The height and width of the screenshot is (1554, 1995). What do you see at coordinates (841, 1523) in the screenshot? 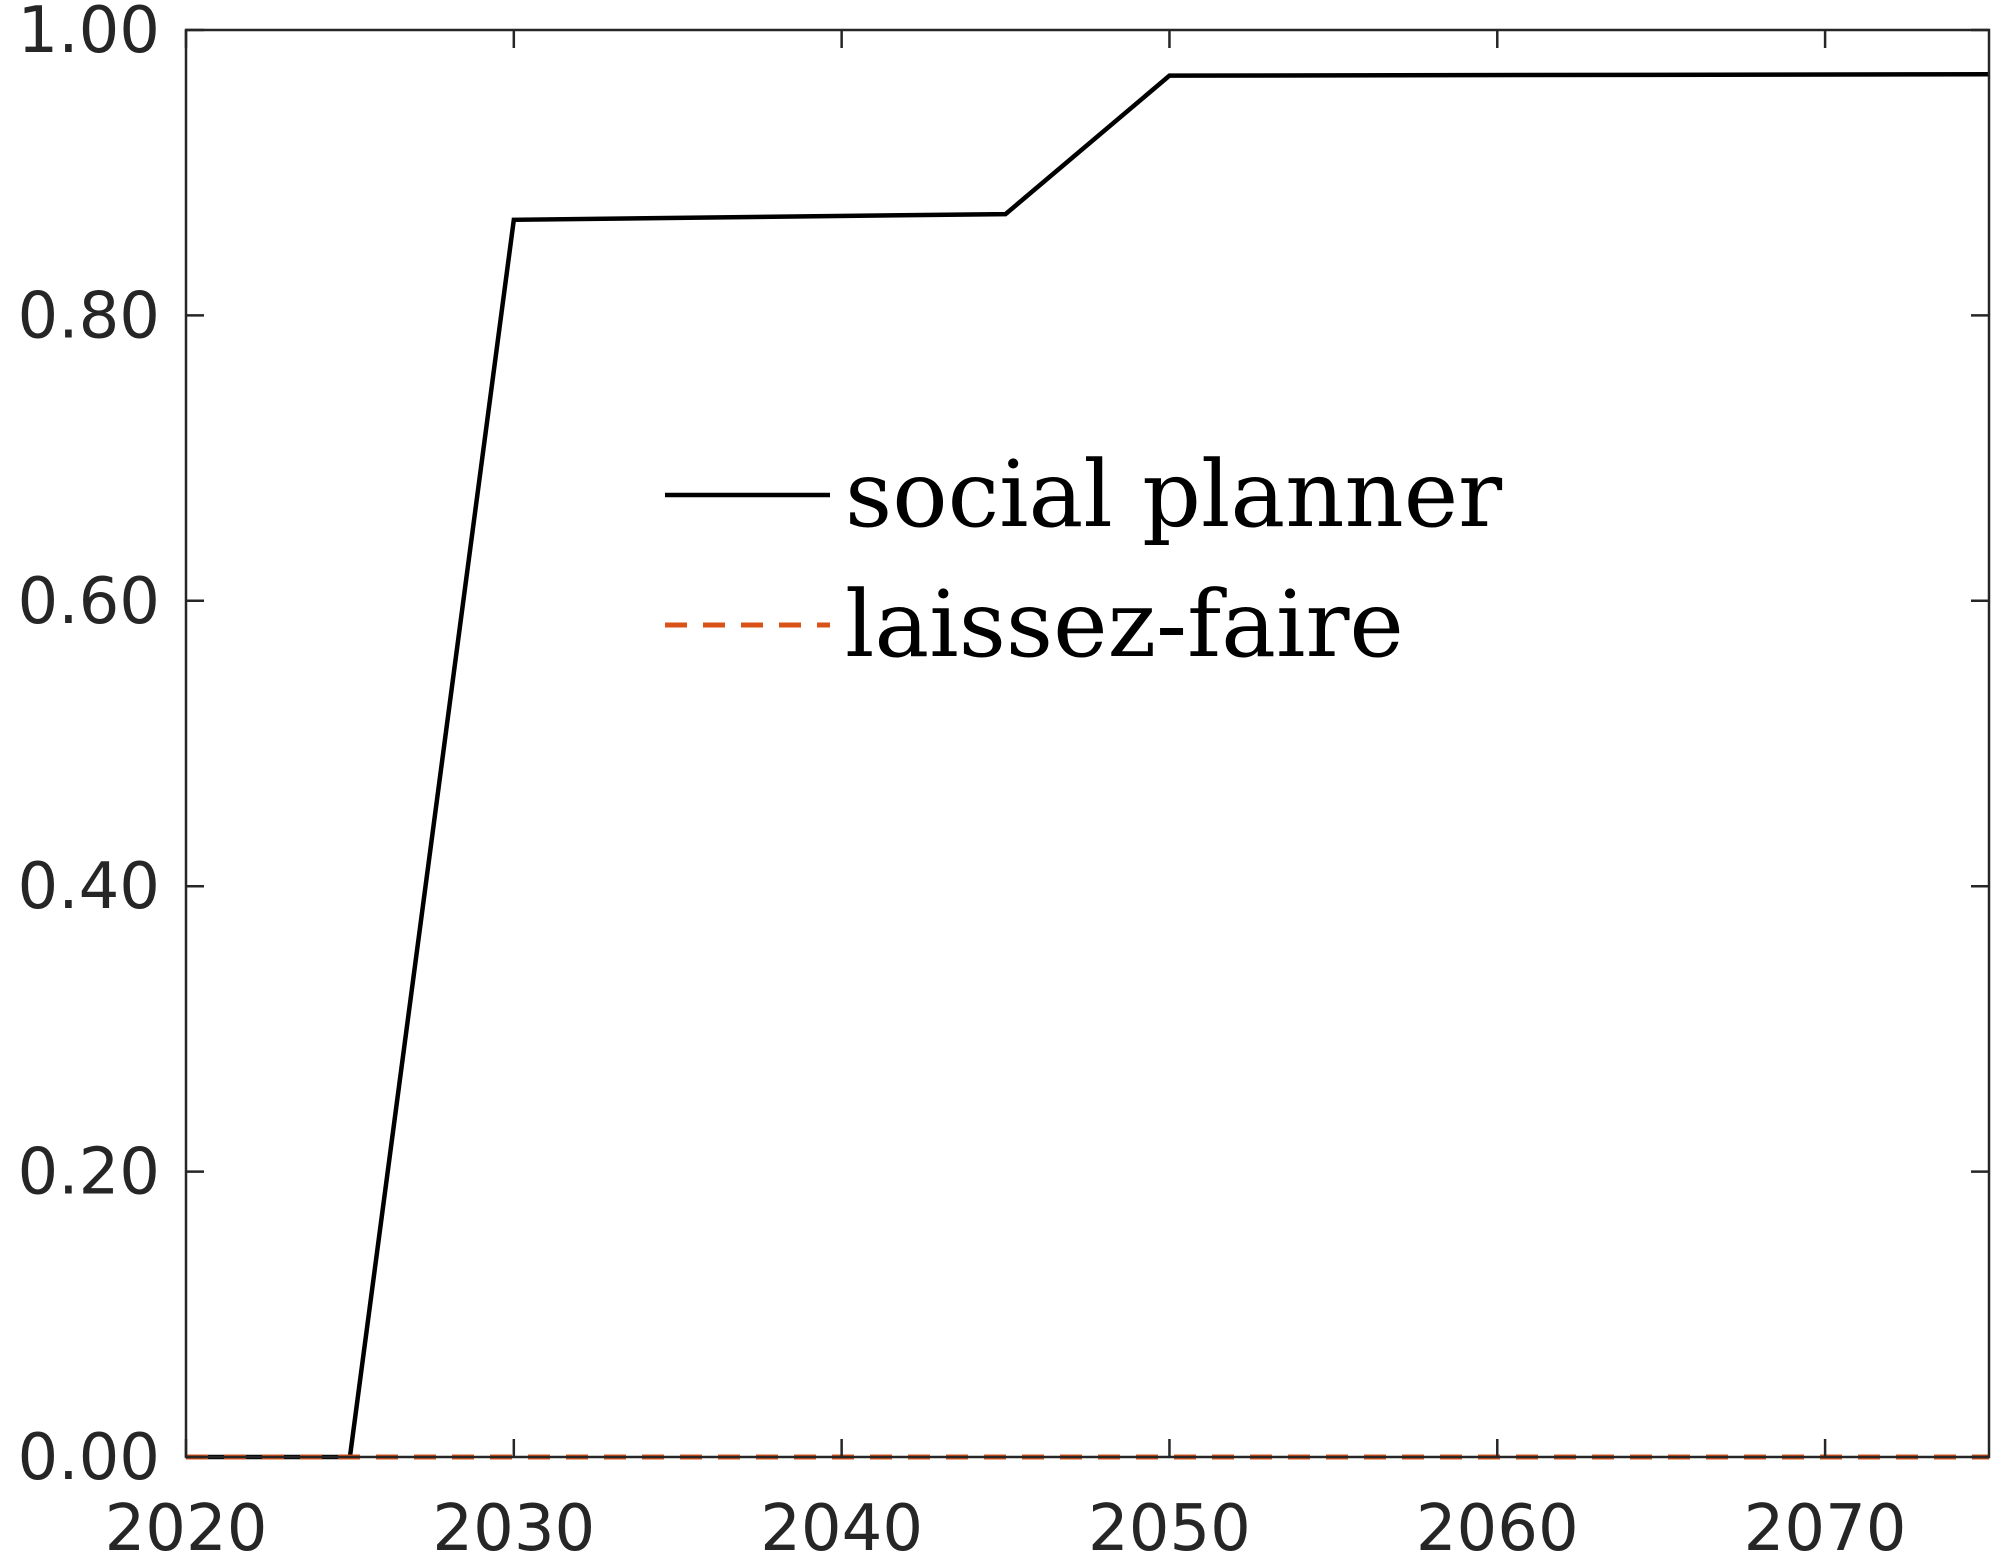
I see `x-tick-label-2: 2040` at bounding box center [841, 1523].